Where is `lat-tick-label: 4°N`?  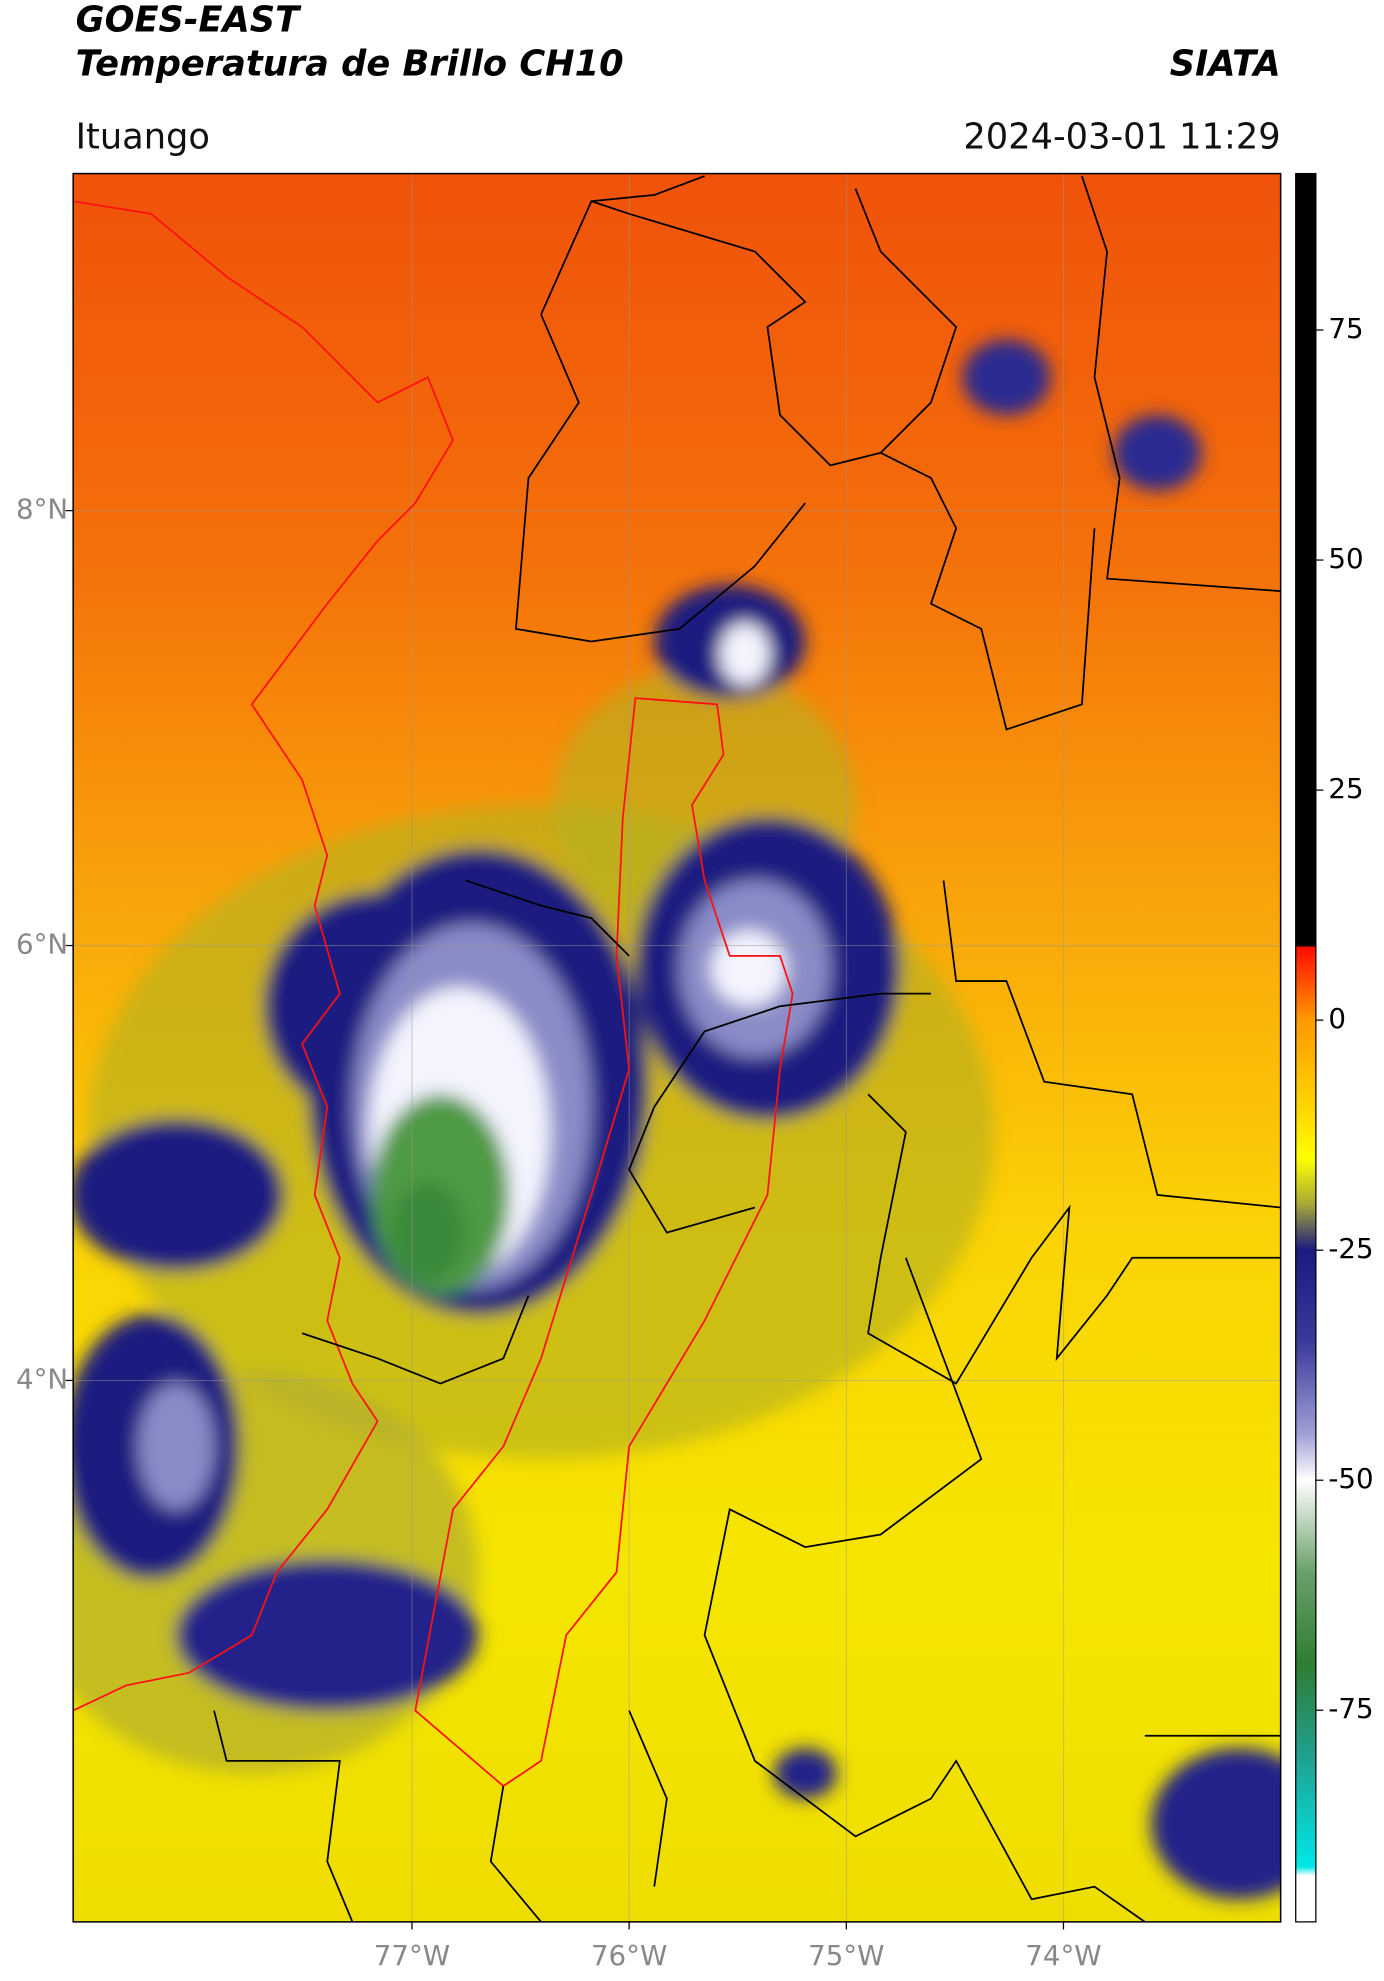 lat-tick-label: 4°N is located at coordinates (42, 1378).